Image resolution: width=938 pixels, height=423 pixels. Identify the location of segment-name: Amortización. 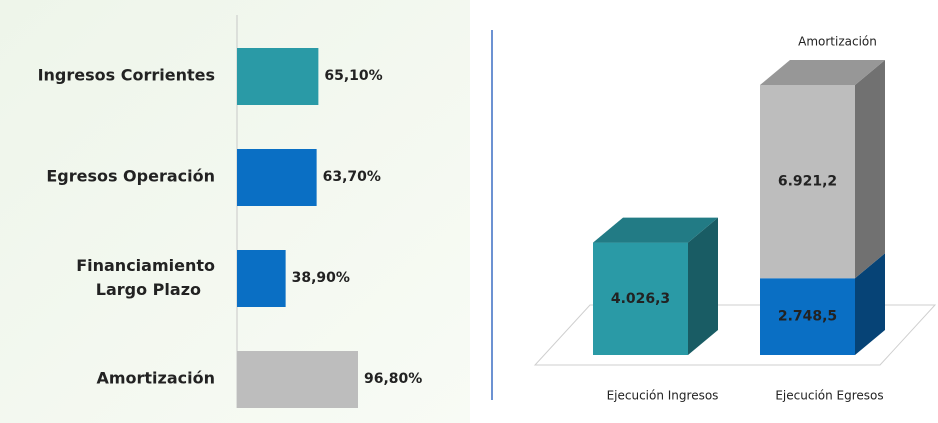
(837, 42).